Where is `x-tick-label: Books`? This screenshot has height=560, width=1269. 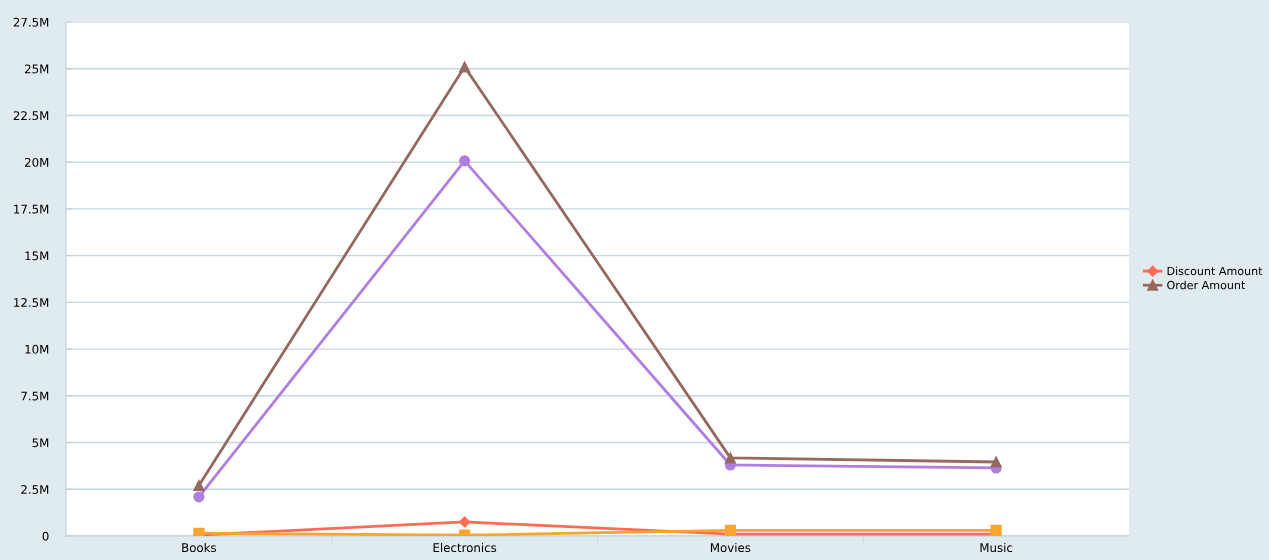 x-tick-label: Books is located at coordinates (199, 547).